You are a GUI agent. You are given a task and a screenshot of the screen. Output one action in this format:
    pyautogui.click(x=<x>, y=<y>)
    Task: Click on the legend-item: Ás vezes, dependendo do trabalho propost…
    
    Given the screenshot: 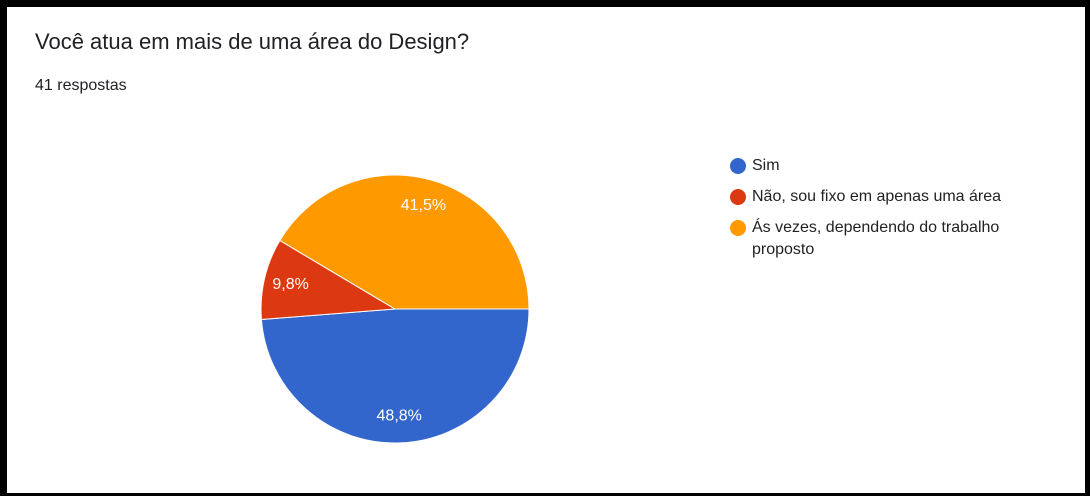 What is the action you would take?
    pyautogui.click(x=880, y=239)
    